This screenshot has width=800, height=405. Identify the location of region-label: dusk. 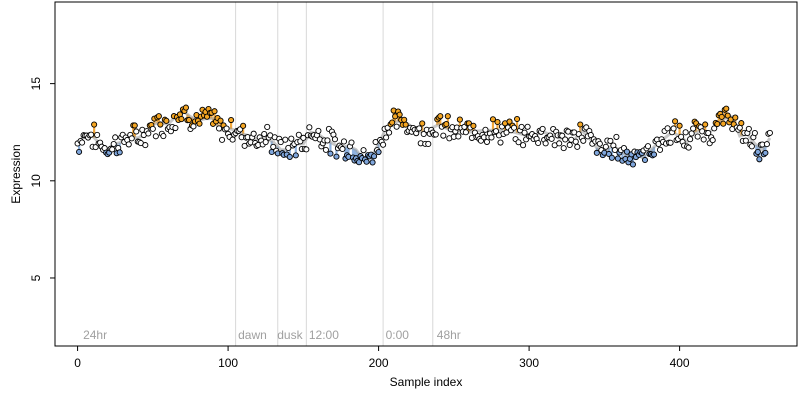
(290, 335).